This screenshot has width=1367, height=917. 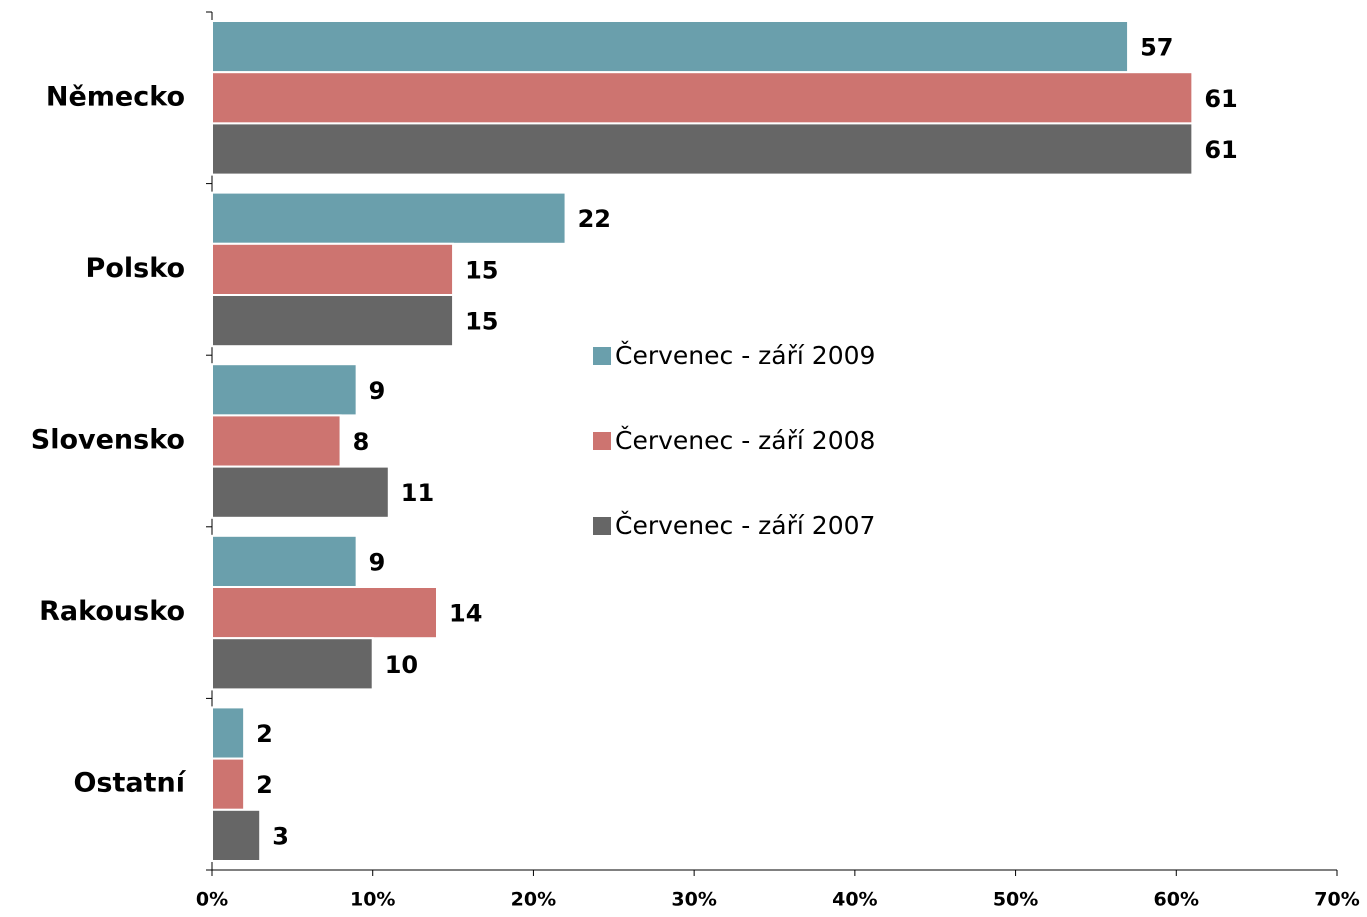 I want to click on category-label: Německo, so click(x=115, y=96).